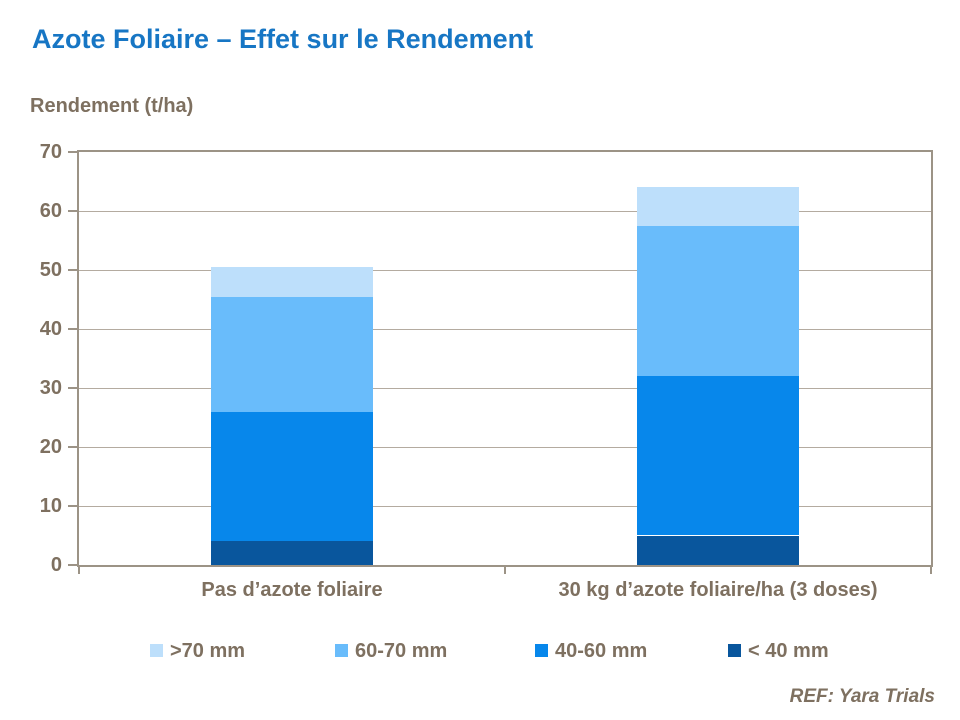 The width and height of the screenshot is (960, 720). Describe the element at coordinates (862, 696) in the screenshot. I see `ref-note: REF: Yara Trials` at that location.